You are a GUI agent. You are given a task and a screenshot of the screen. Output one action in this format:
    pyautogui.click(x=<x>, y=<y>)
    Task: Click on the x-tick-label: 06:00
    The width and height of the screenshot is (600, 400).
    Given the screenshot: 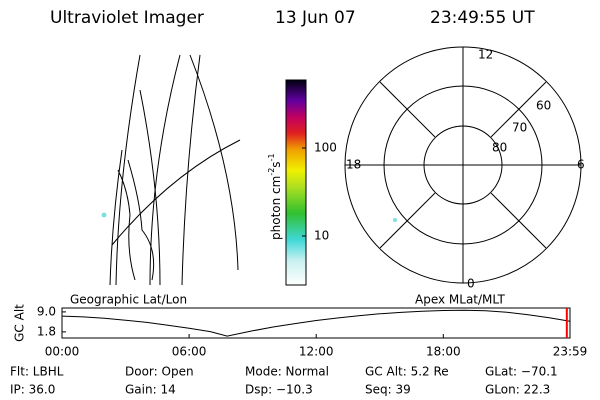 What is the action you would take?
    pyautogui.click(x=189, y=352)
    